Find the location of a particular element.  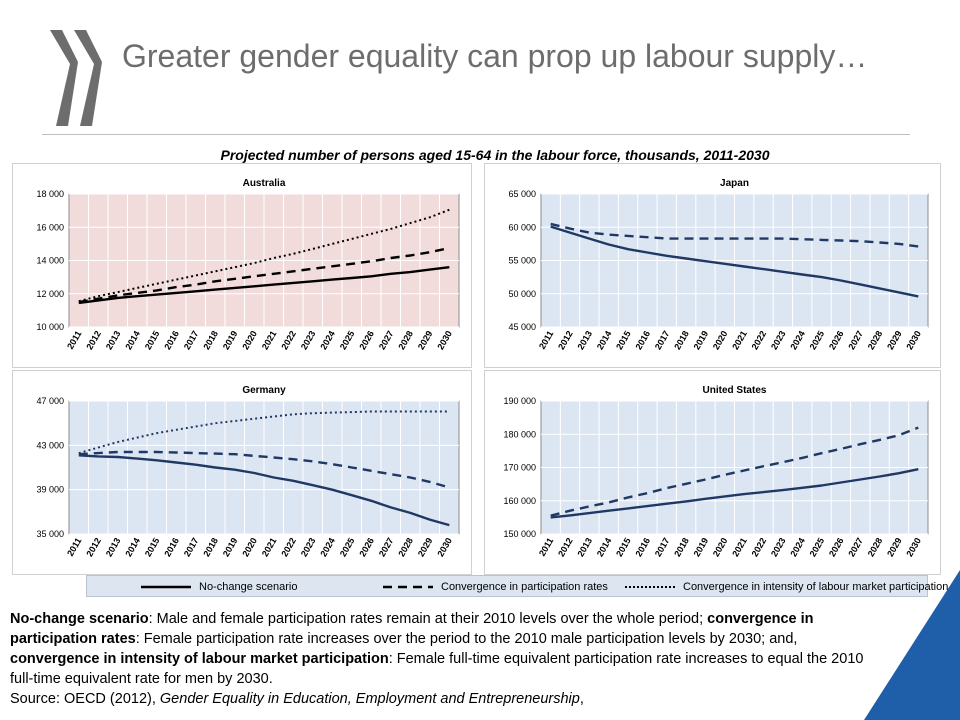

y-tick-label: 47 000 is located at coordinates (50, 401).